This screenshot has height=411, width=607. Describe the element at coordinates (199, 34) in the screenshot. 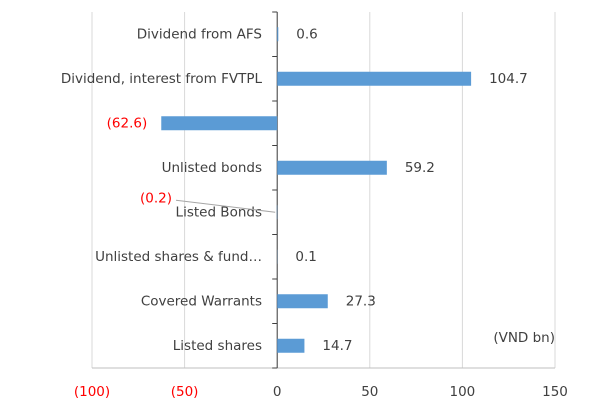

I see `category-label: Dividend from AFS` at that location.